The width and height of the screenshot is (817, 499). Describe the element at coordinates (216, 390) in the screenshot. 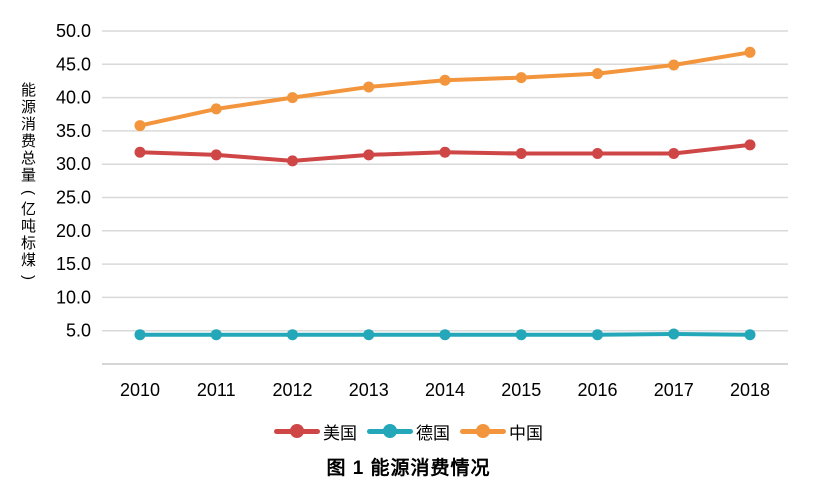

I see `x-tick-label: 2011` at that location.